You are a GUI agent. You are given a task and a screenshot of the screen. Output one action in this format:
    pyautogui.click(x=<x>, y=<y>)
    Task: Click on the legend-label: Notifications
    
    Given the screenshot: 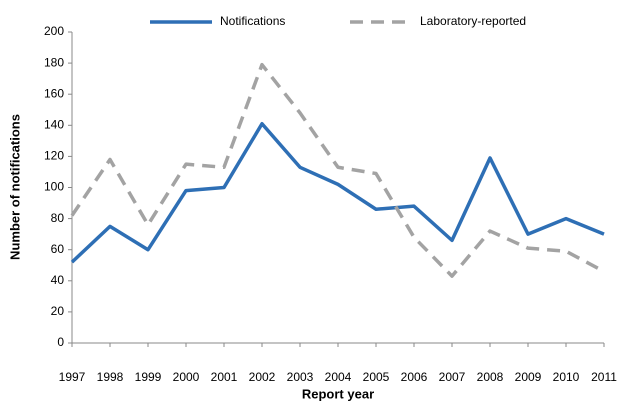 What is the action you would take?
    pyautogui.click(x=252, y=21)
    